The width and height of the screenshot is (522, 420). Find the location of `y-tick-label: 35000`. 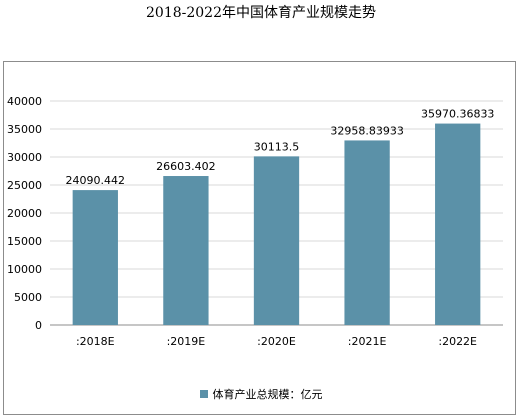

y-tick-label: 35000 is located at coordinates (24, 129).